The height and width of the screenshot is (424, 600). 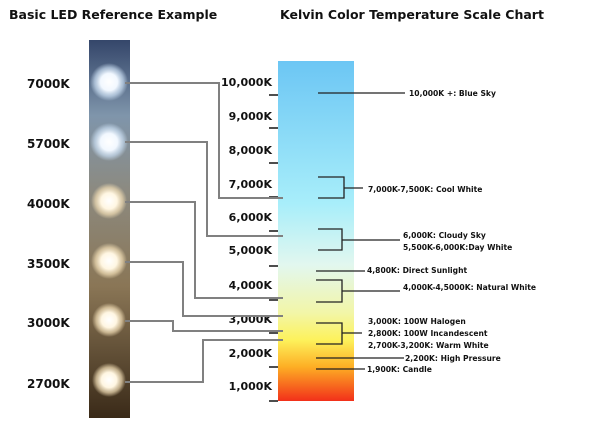 What do you see at coordinates (399, 369) in the screenshot?
I see `annotation-candle: 1,900K: Candle` at bounding box center [399, 369].